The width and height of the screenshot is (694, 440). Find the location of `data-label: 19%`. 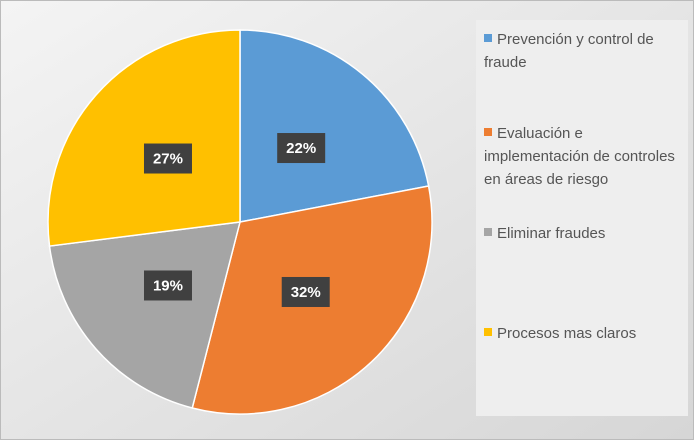

data-label: 19% is located at coordinates (168, 285).